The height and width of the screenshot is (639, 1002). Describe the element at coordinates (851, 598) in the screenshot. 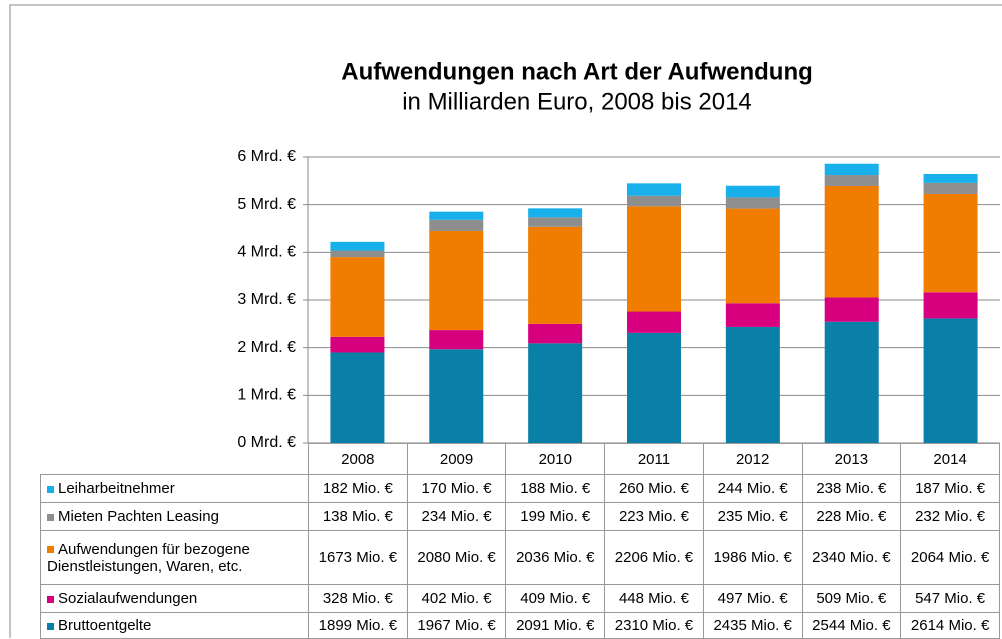

I see `table-value: 509 Mio. €` at that location.